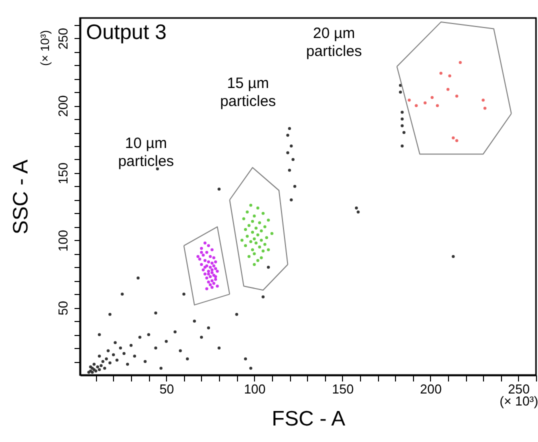 The height and width of the screenshot is (442, 538). What do you see at coordinates (431, 389) in the screenshot?
I see `x-tick-label: 200` at bounding box center [431, 389].